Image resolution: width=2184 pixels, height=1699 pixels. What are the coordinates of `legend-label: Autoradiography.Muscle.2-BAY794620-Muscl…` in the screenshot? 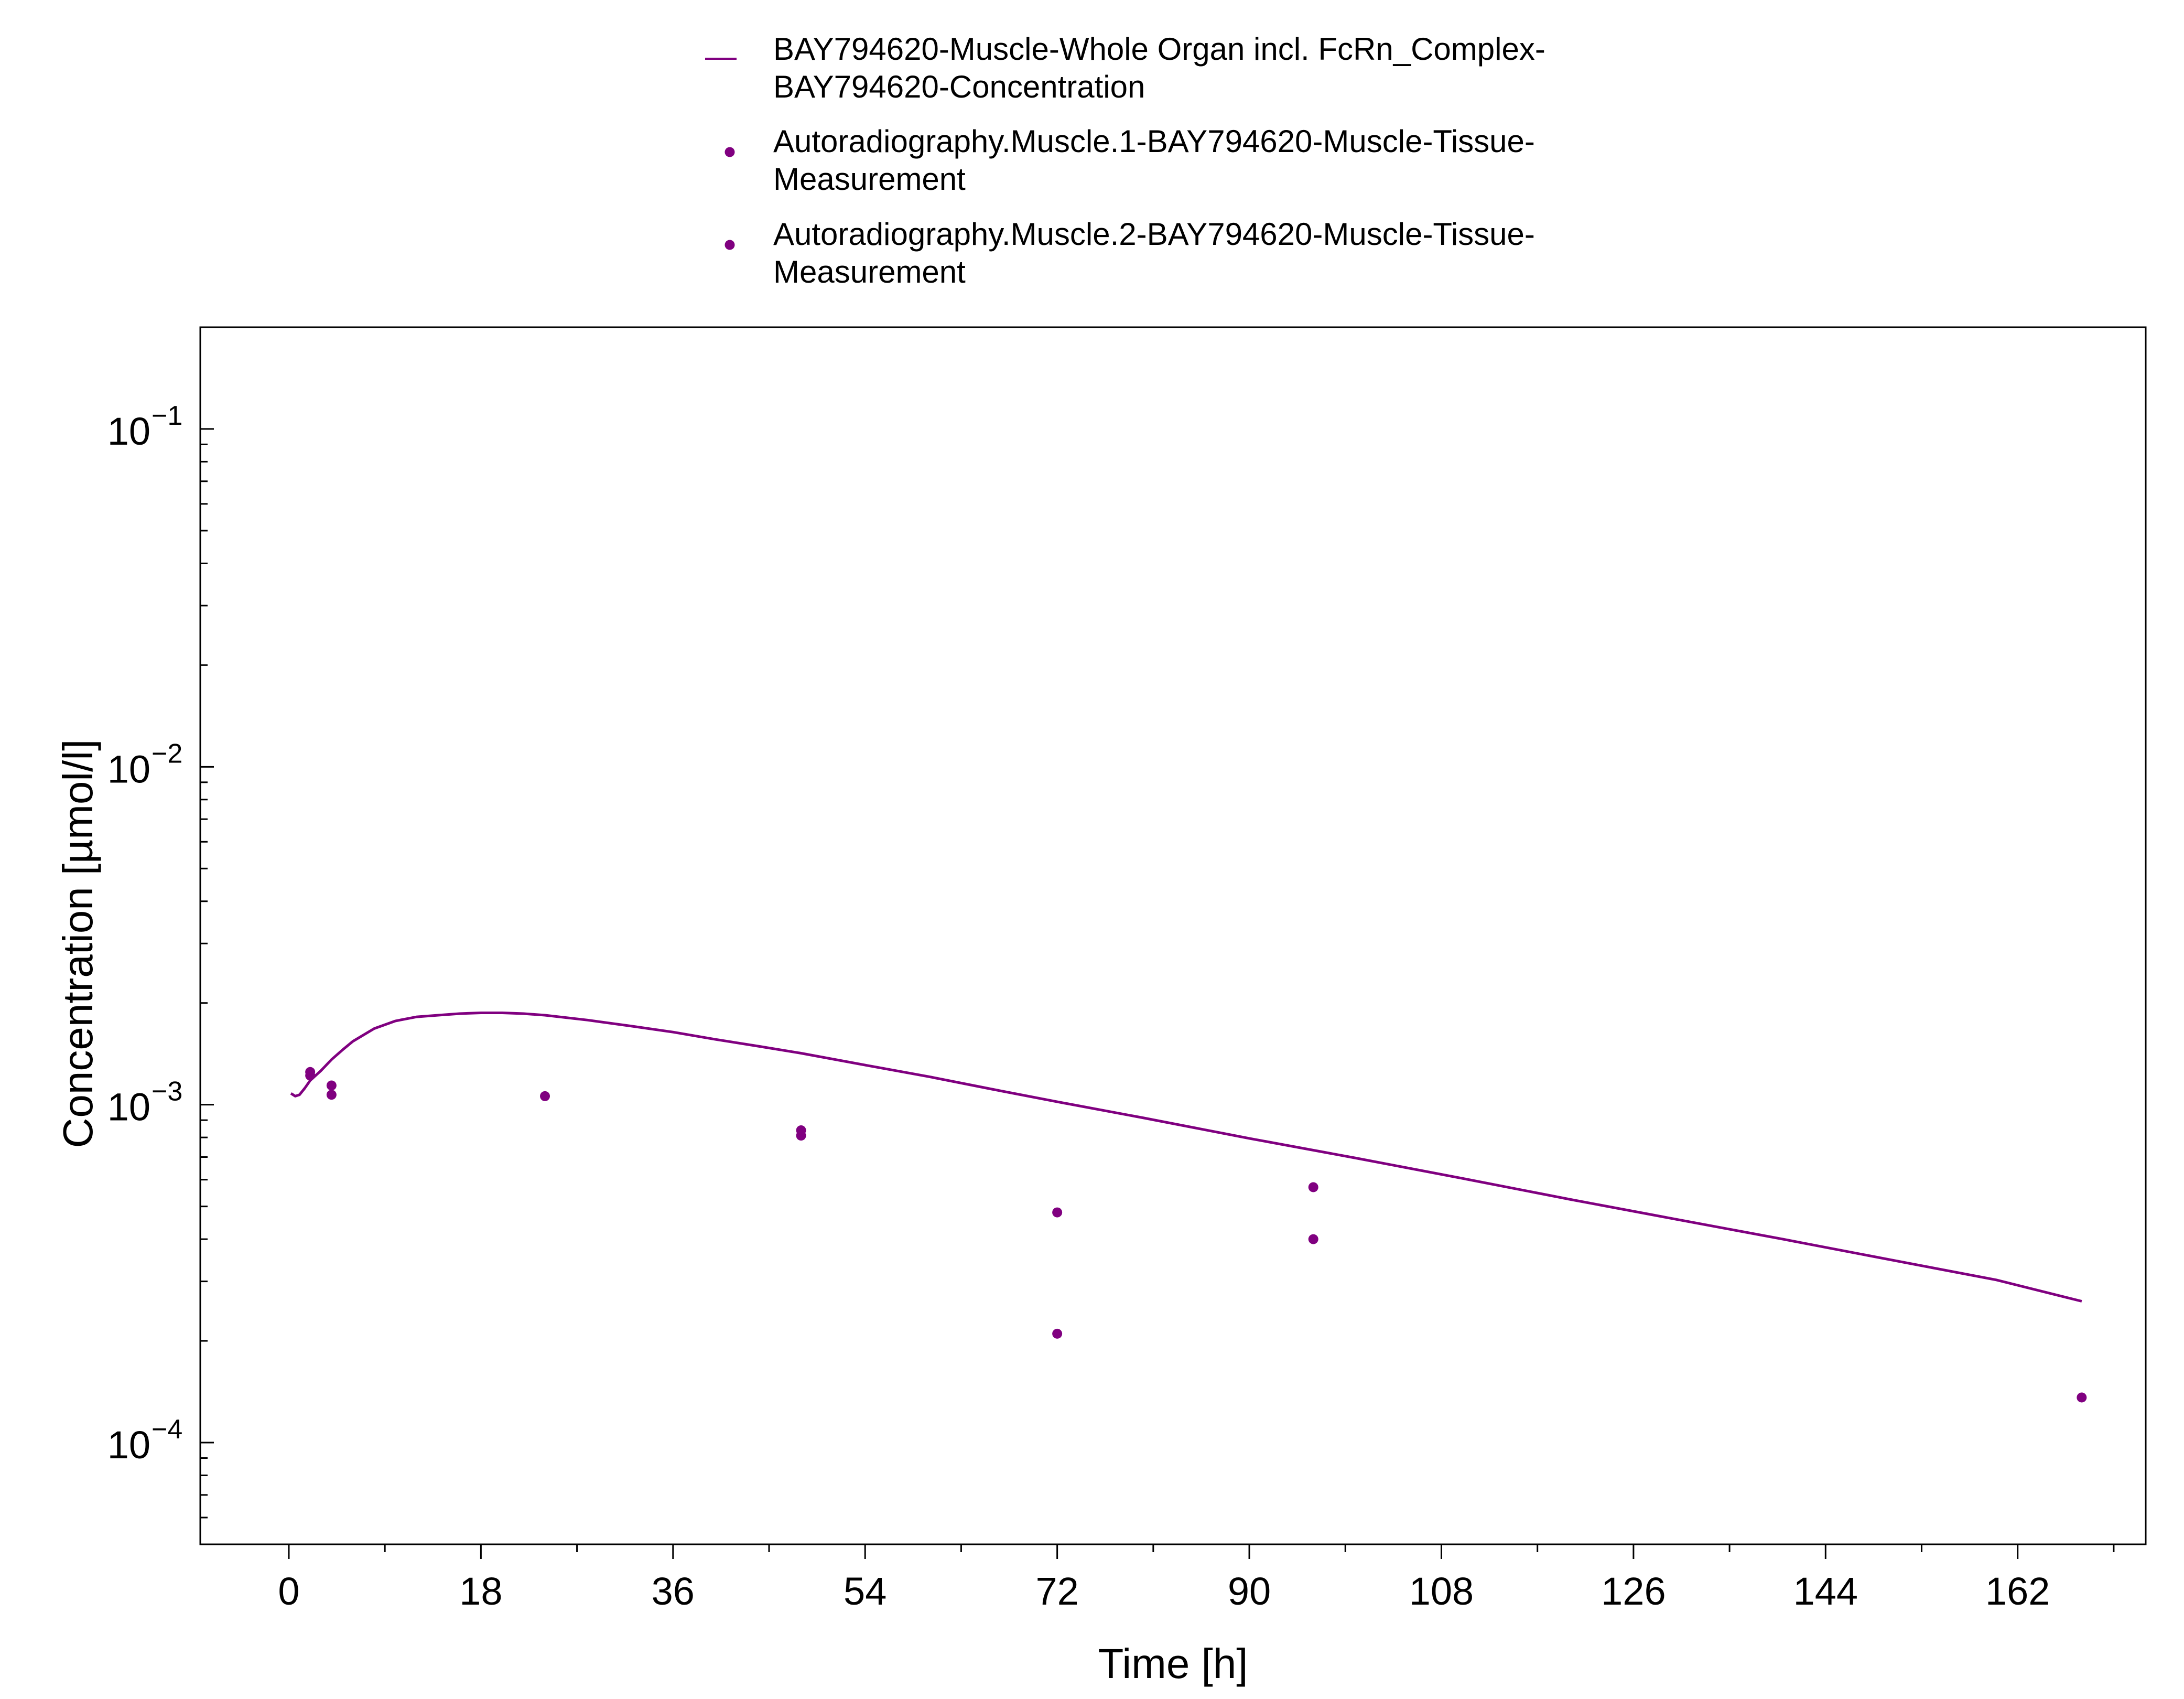 It's located at (1154, 234).